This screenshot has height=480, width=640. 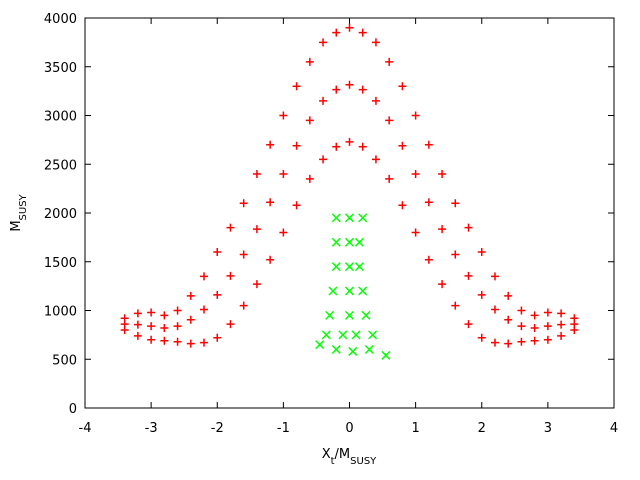 What do you see at coordinates (217, 428) in the screenshot?
I see `x-tick-label: -2` at bounding box center [217, 428].